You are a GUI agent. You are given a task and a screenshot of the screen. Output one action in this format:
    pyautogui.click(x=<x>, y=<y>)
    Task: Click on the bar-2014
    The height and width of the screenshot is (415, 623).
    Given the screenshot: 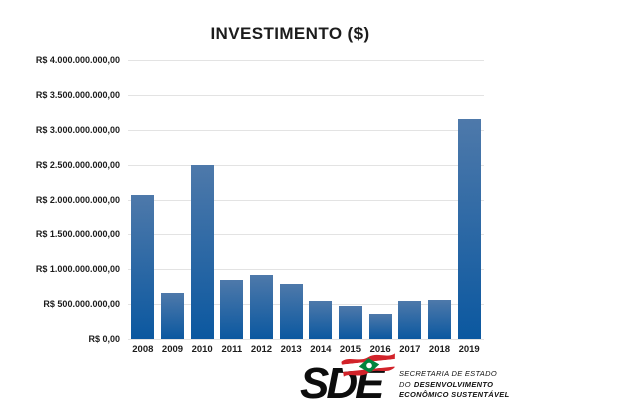 What is the action you would take?
    pyautogui.click(x=321, y=319)
    